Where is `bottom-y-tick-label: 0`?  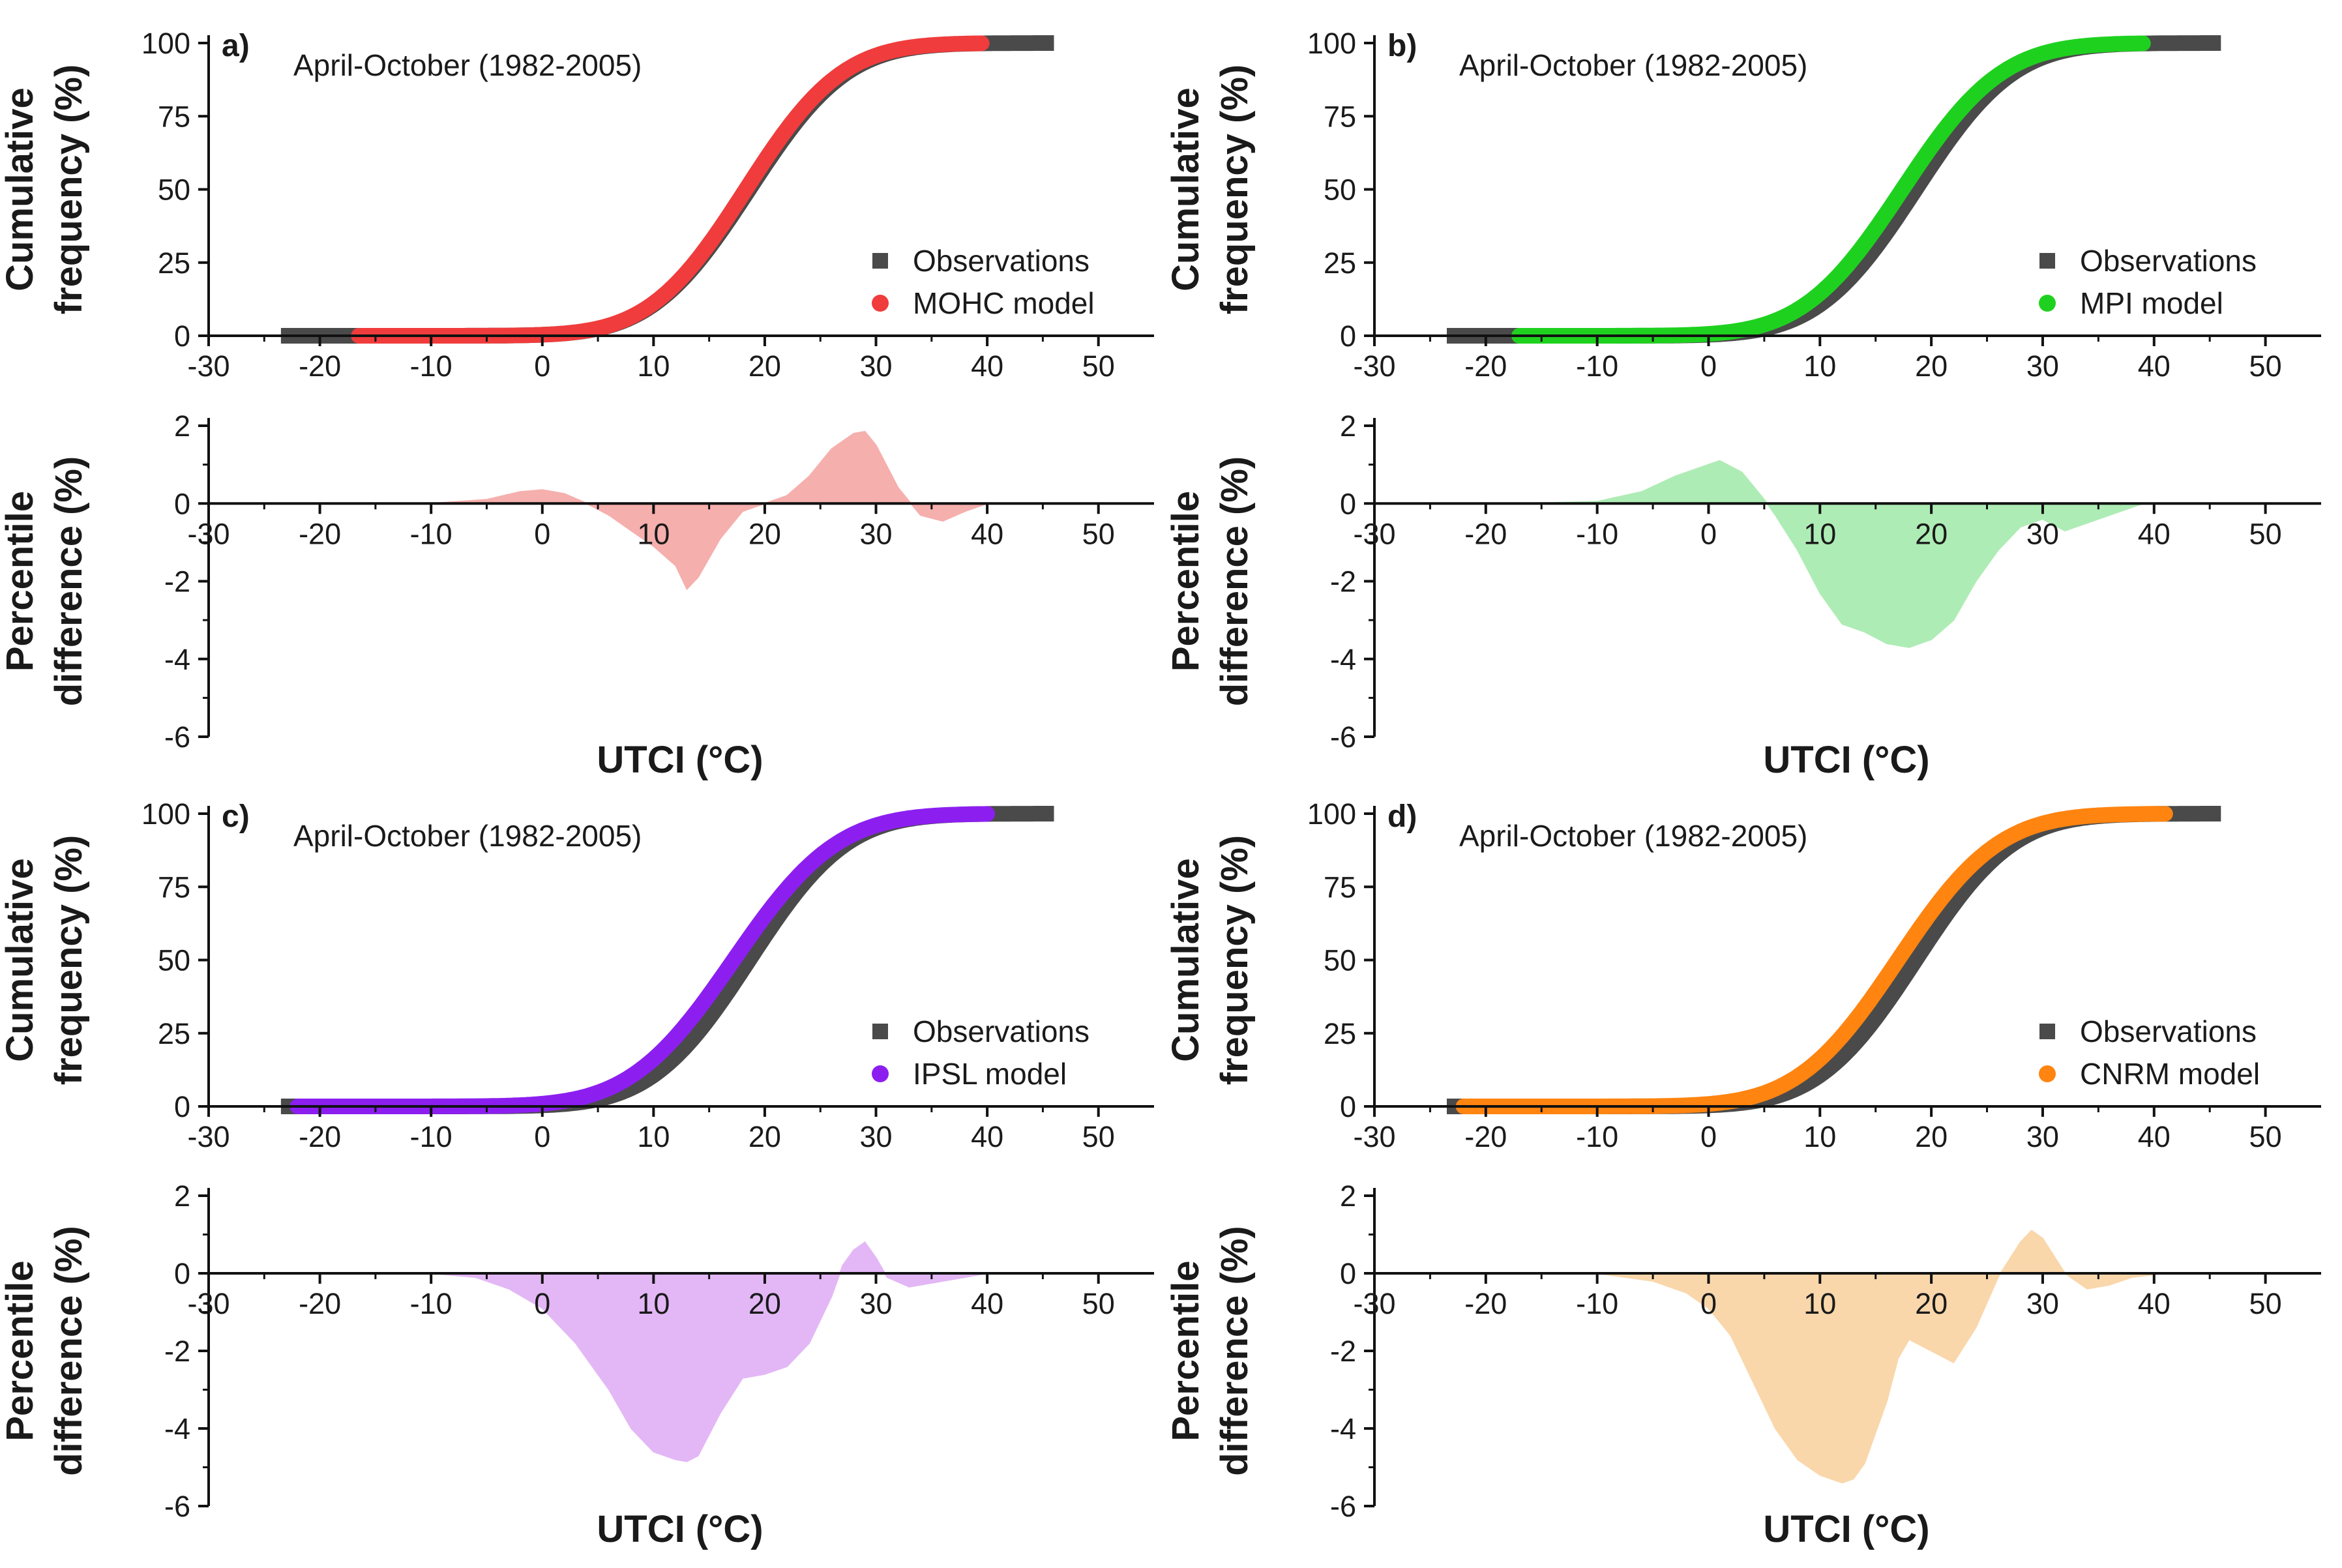 bottom-y-tick-label: 0 is located at coordinates (1348, 504).